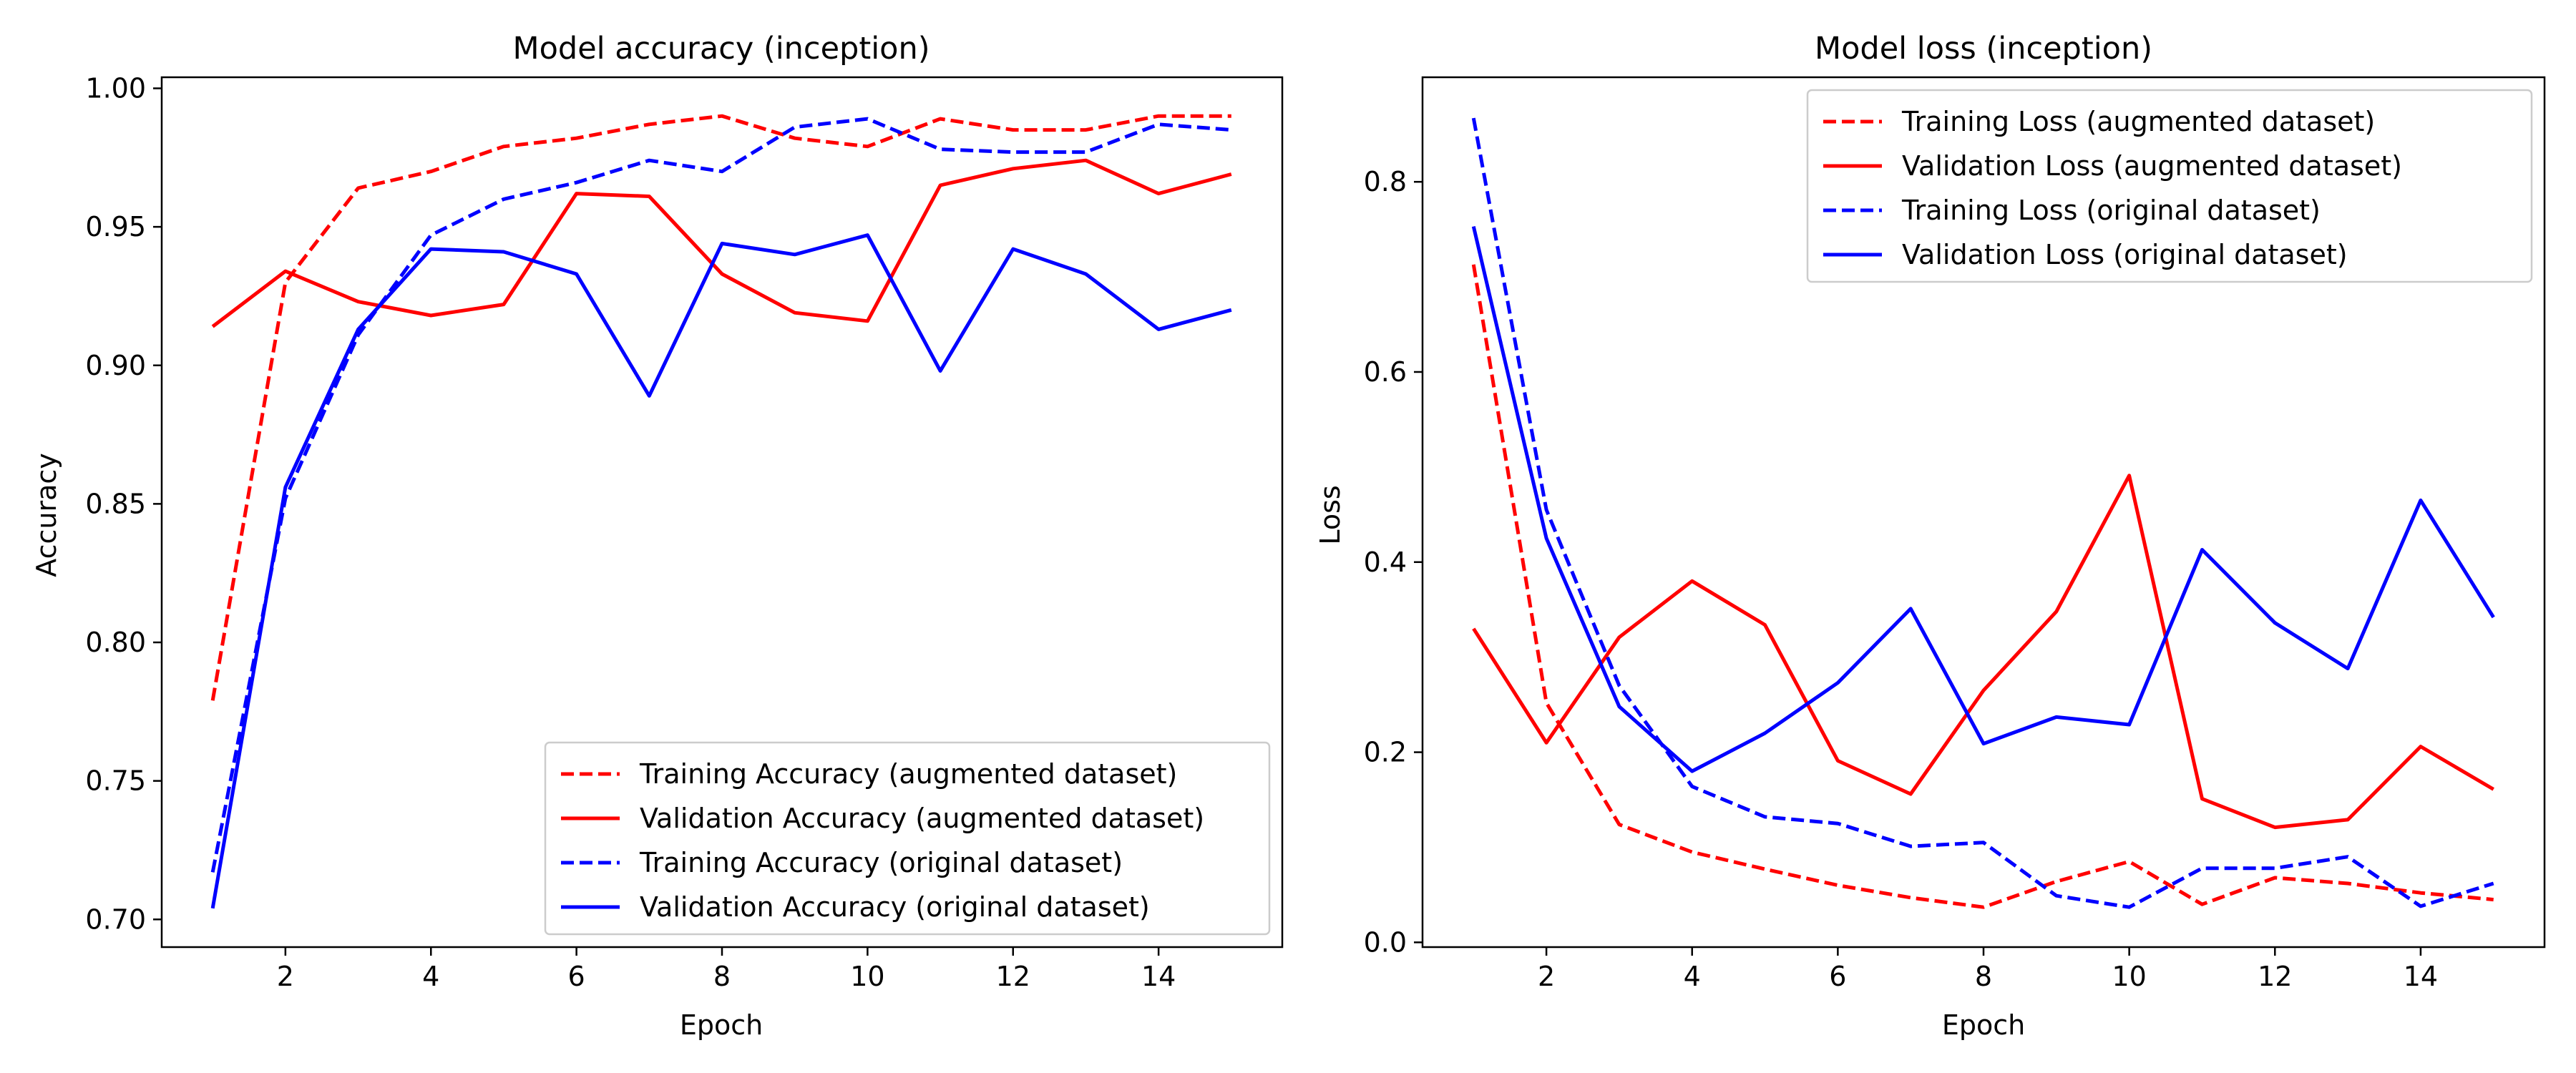 The width and height of the screenshot is (2576, 1073). Describe the element at coordinates (285, 976) in the screenshot. I see `accuracy-x-tick-label: 2` at that location.